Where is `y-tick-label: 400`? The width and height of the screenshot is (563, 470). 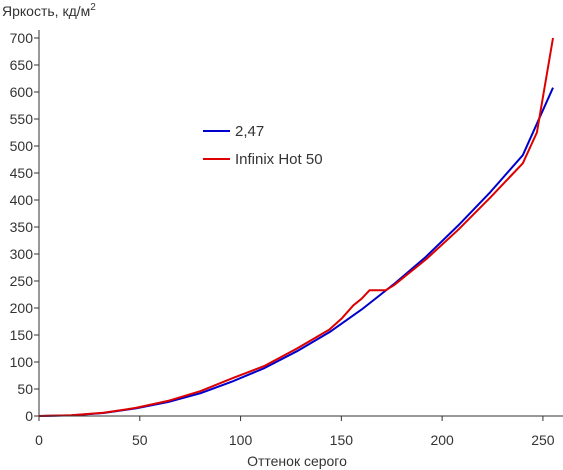 y-tick-label: 400 is located at coordinates (22, 200).